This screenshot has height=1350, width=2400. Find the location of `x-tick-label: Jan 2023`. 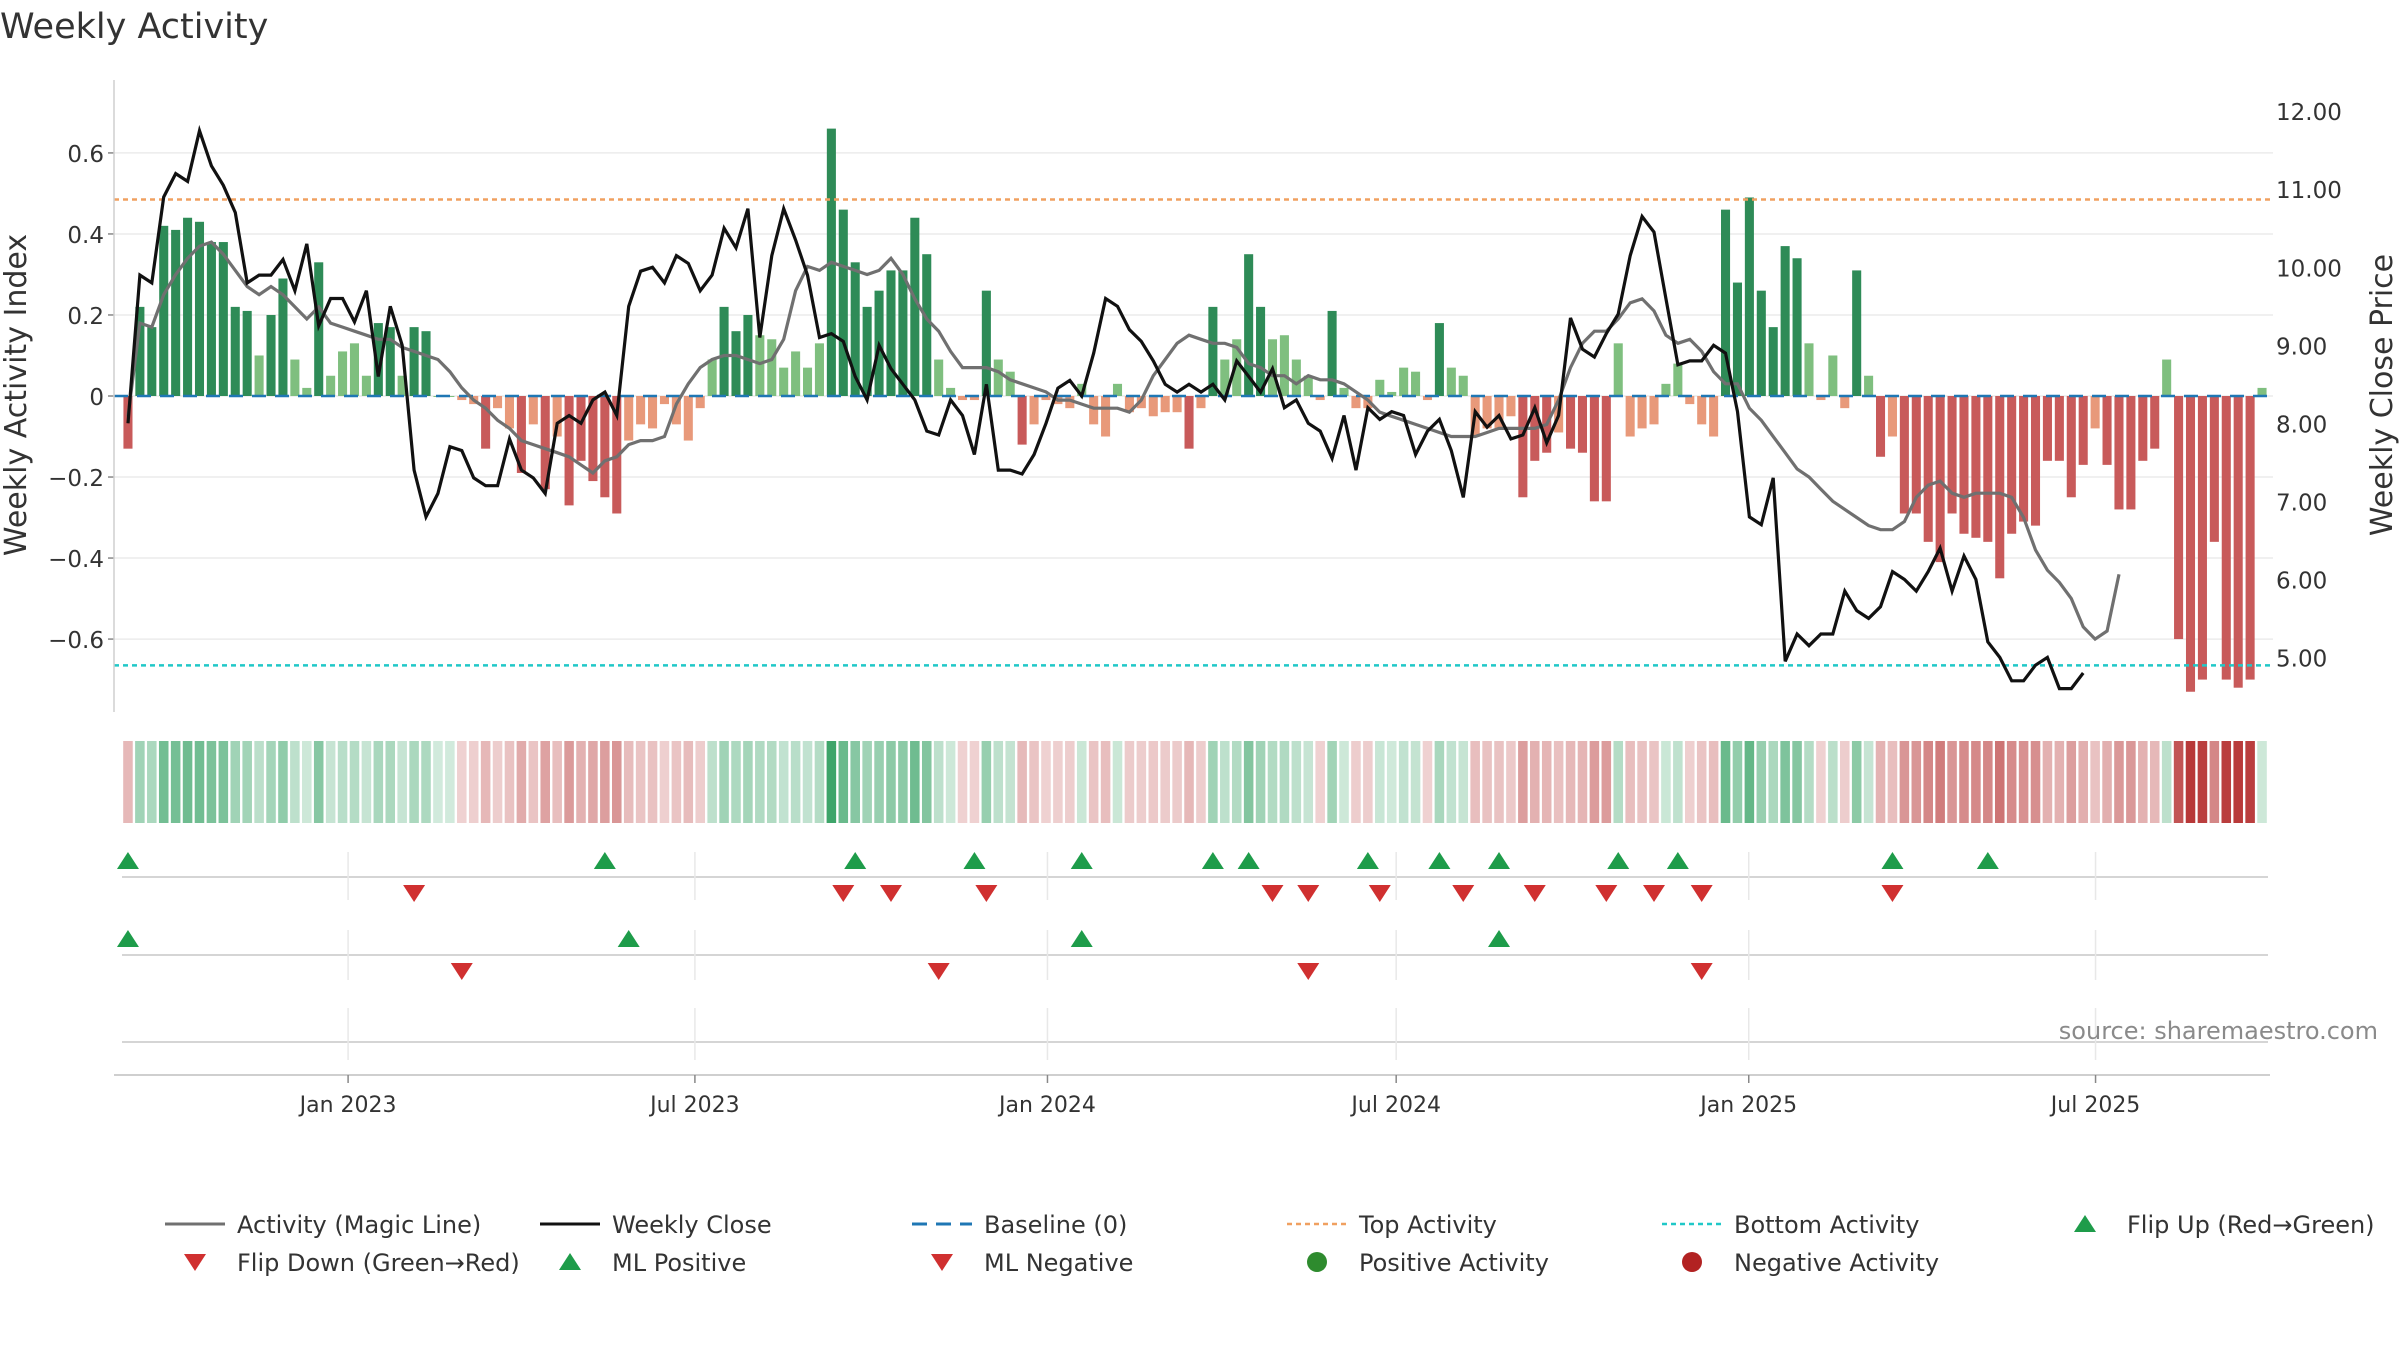

x-tick-label: Jan 2023 is located at coordinates (347, 1105).